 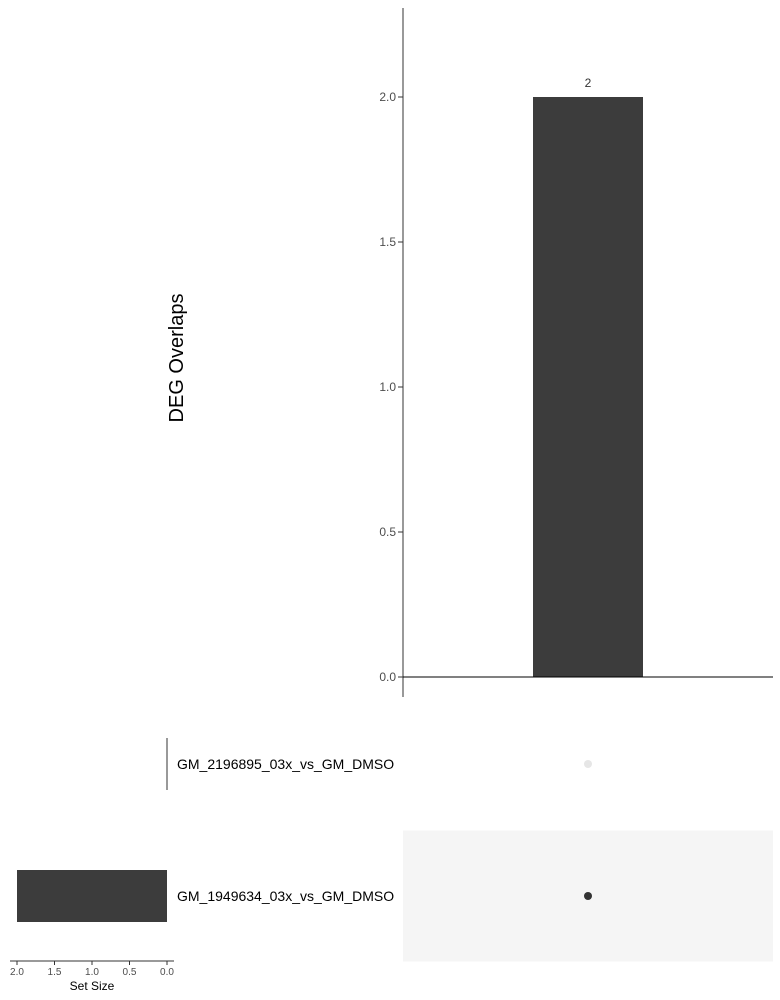 I want to click on matrix-dot-active, so click(x=588, y=896).